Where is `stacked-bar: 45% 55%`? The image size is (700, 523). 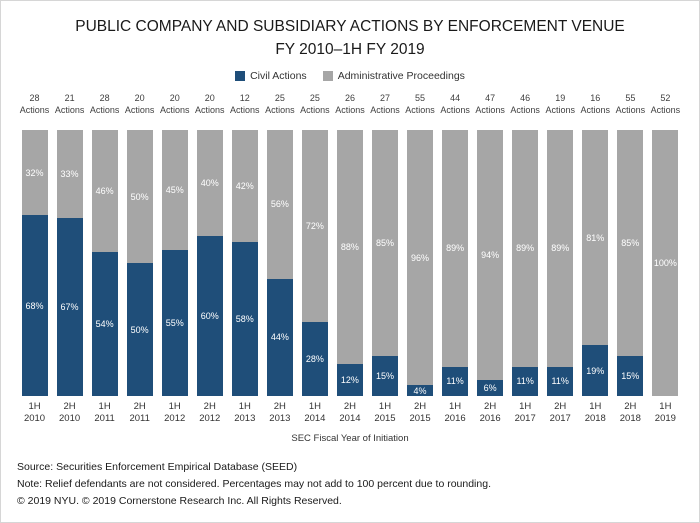
stacked-bar: 45% 55% is located at coordinates (174, 263).